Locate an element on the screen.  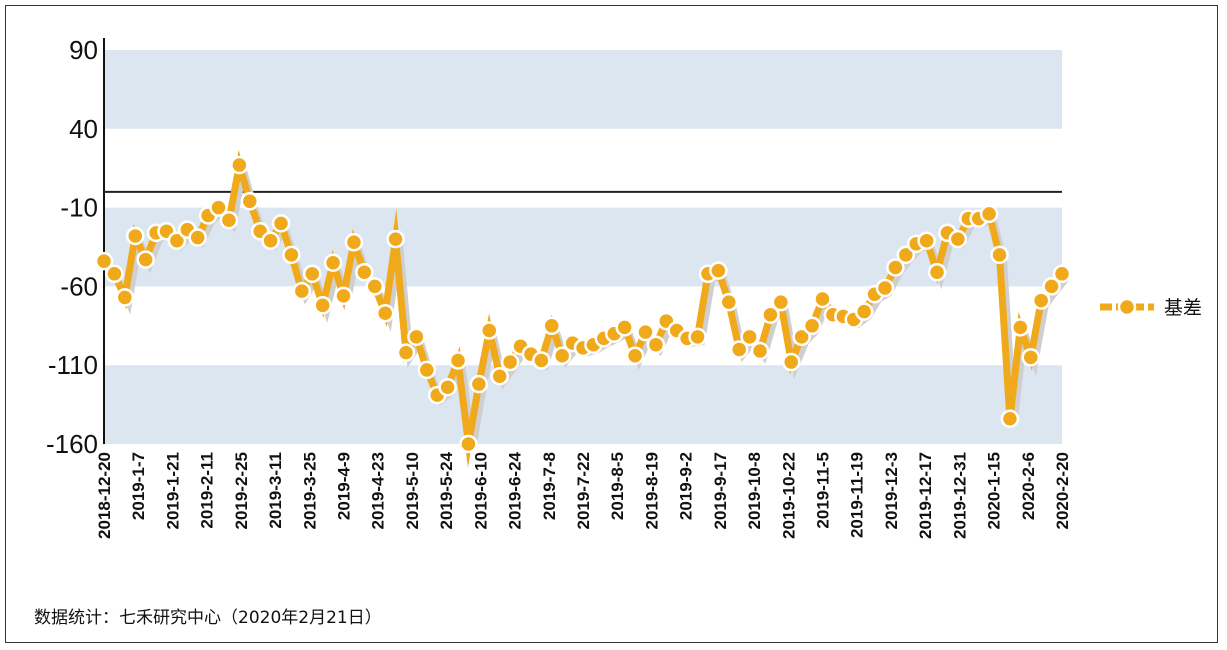
x-tick-label: 2019-7-8 is located at coordinates (549, 486).